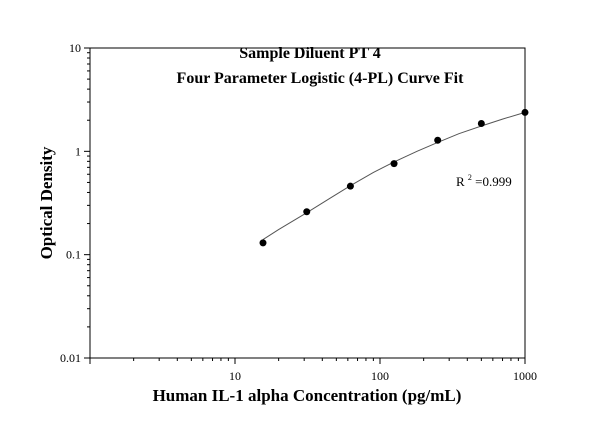 The width and height of the screenshot is (600, 429). What do you see at coordinates (78, 151) in the screenshot?
I see `y-tick-label: 1` at bounding box center [78, 151].